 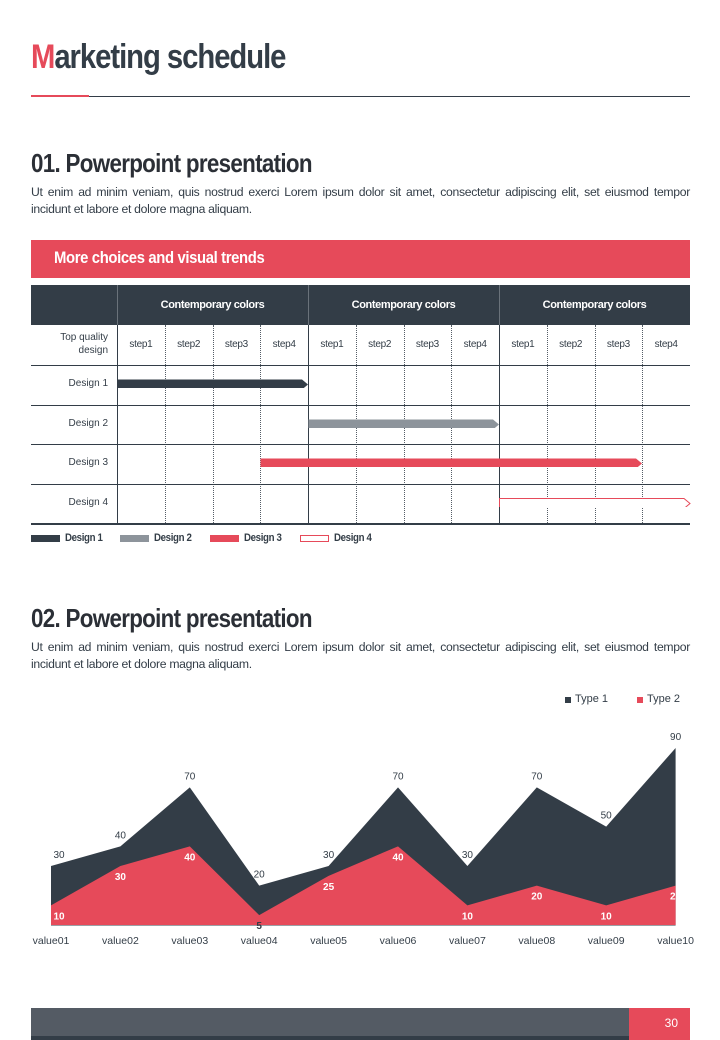 I want to click on gantt-header, so click(x=360, y=305).